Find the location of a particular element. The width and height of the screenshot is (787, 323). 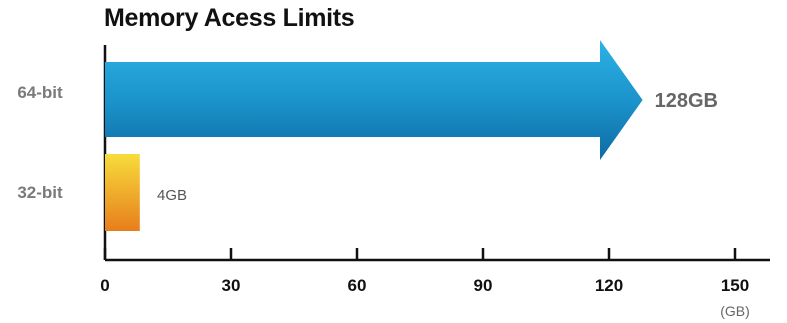

x-tick-label-120: 120 is located at coordinates (609, 285).